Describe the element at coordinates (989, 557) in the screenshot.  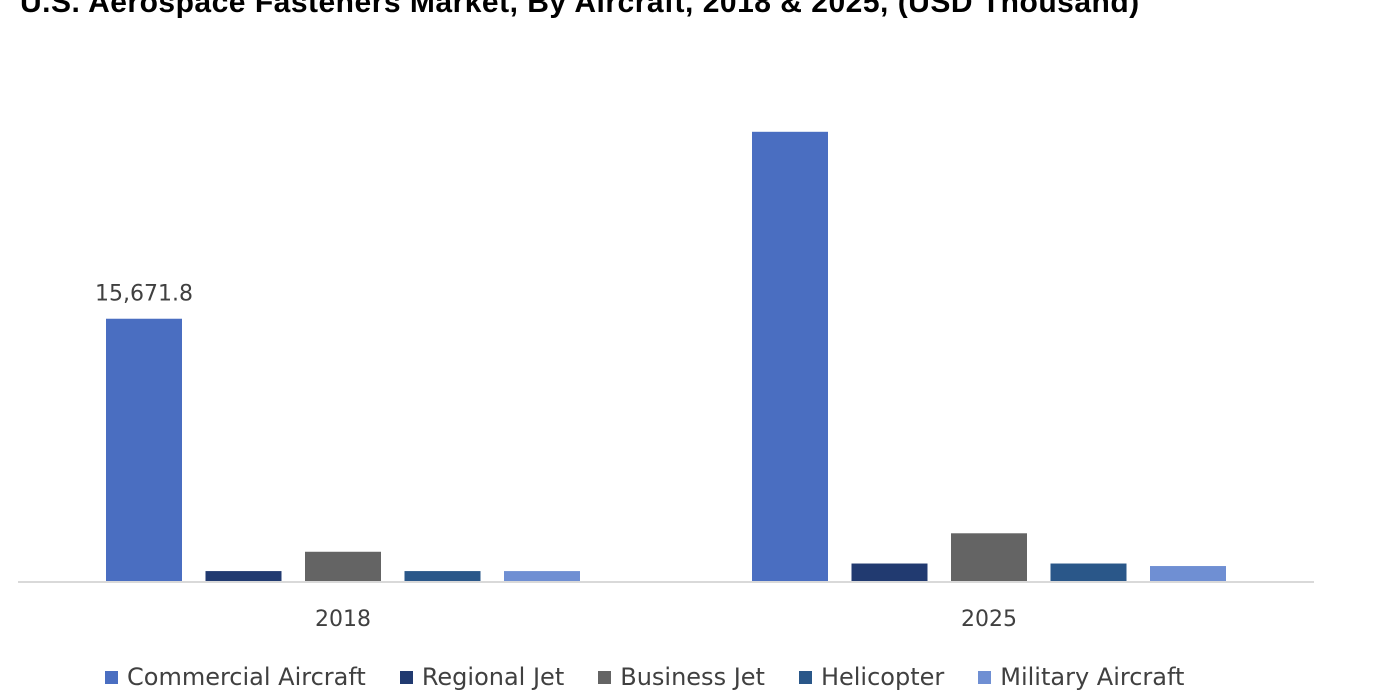
I see `bar-business-jet-2025` at that location.